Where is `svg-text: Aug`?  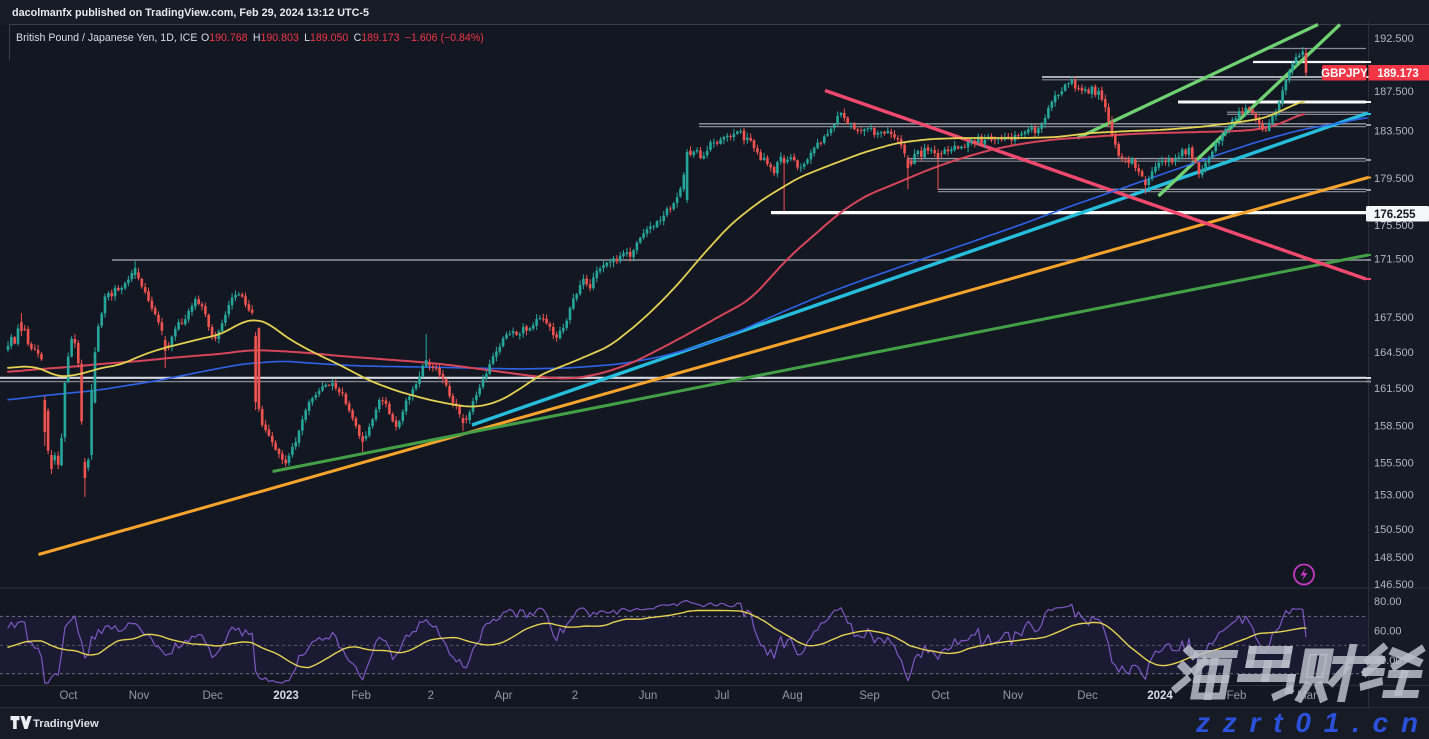 svg-text: Aug is located at coordinates (792, 696).